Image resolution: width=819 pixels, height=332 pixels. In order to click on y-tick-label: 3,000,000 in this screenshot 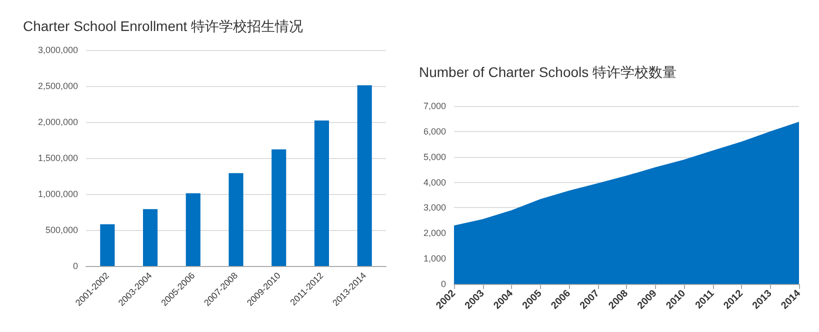, I will do `click(58, 50)`.